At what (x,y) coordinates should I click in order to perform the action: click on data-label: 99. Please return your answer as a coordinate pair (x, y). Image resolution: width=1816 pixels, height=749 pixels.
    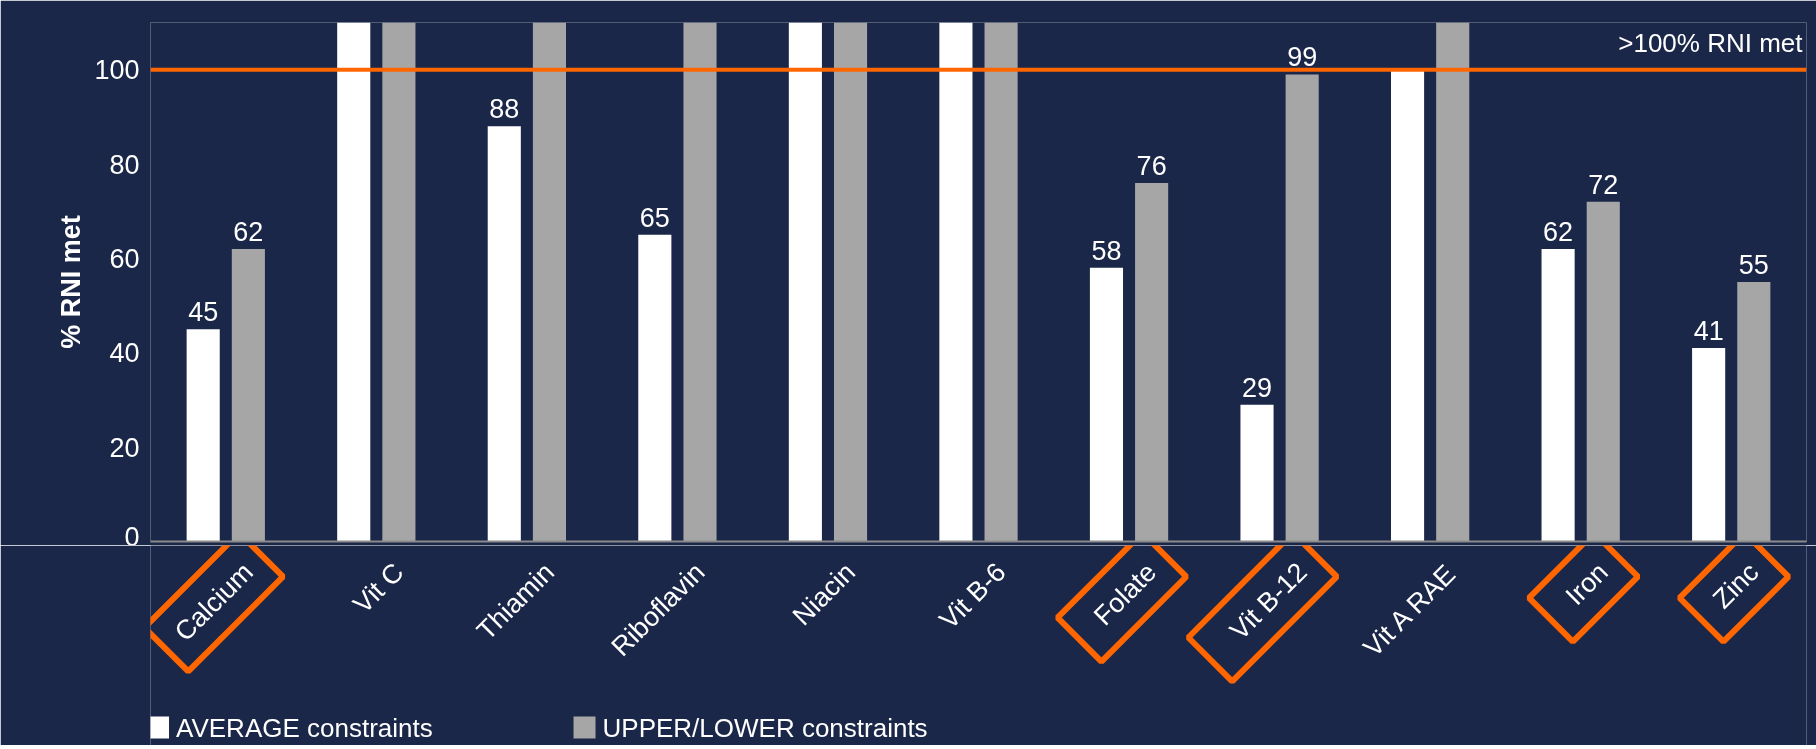
    Looking at the image, I should click on (1302, 57).